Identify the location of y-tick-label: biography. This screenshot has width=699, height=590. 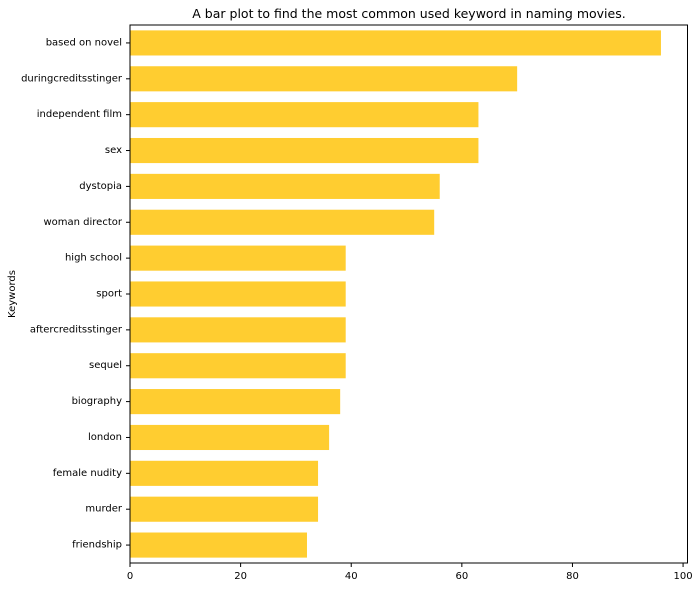
(97, 401).